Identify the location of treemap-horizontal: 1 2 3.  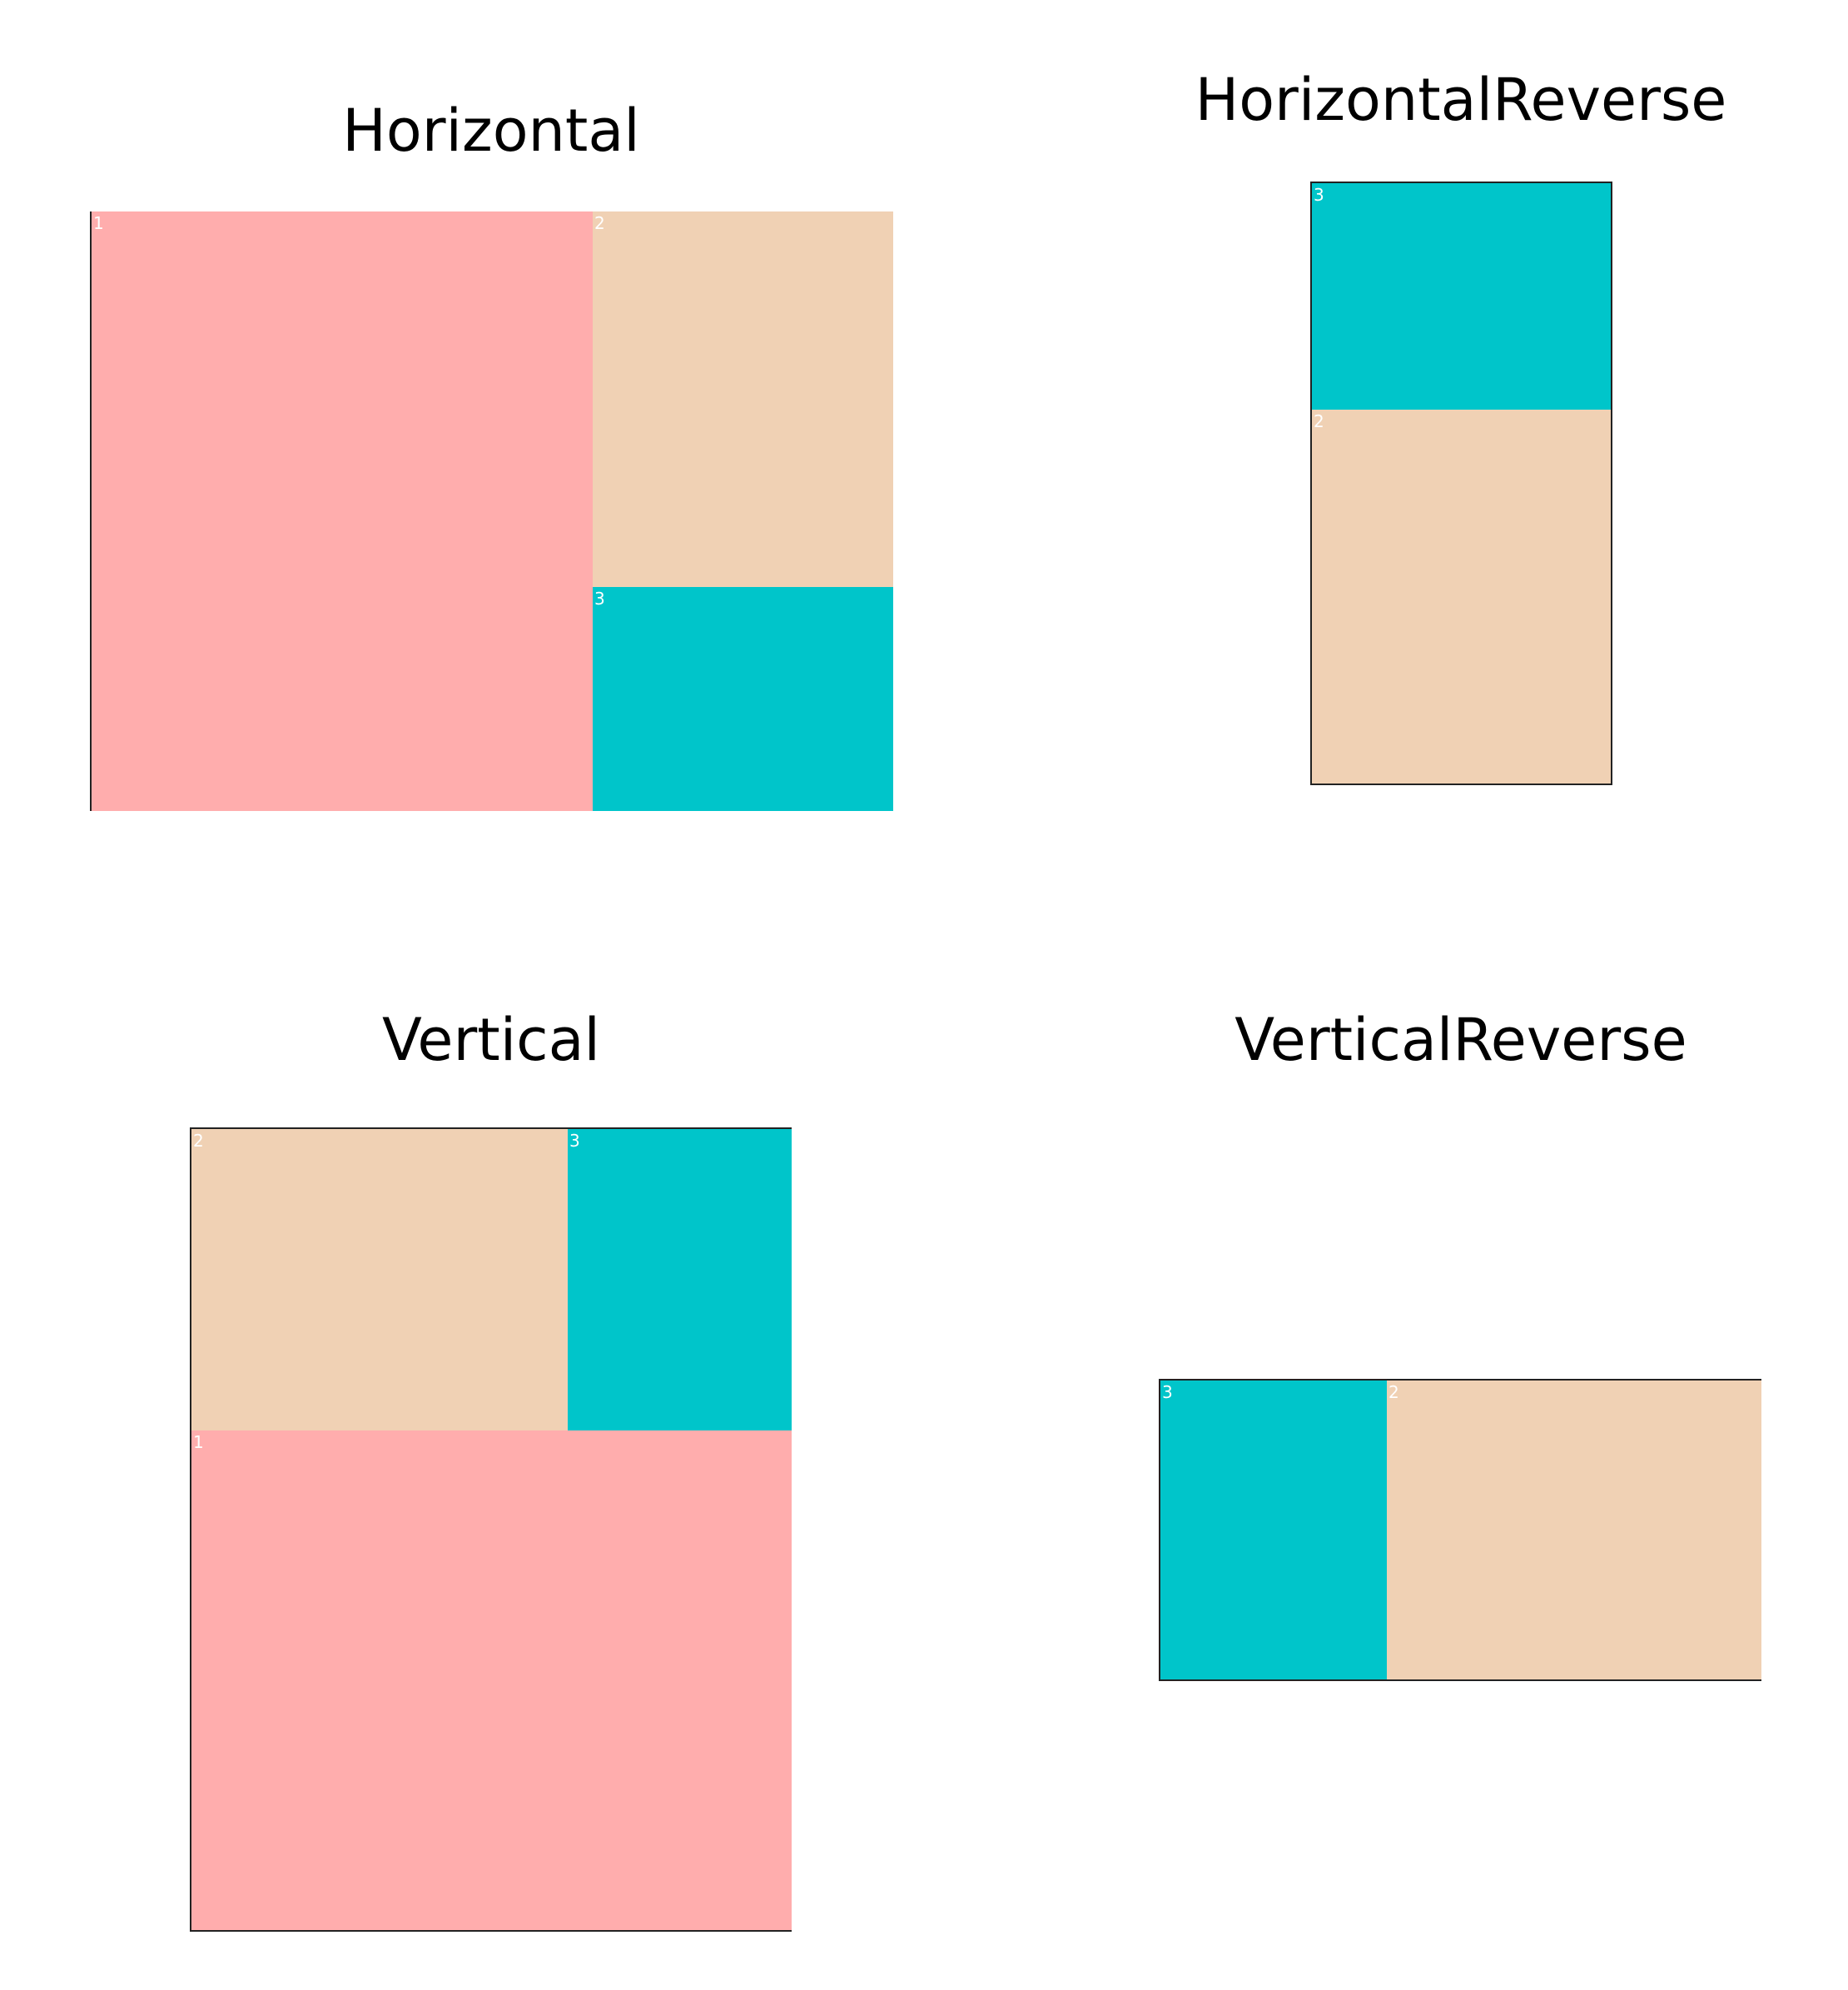
(492, 511).